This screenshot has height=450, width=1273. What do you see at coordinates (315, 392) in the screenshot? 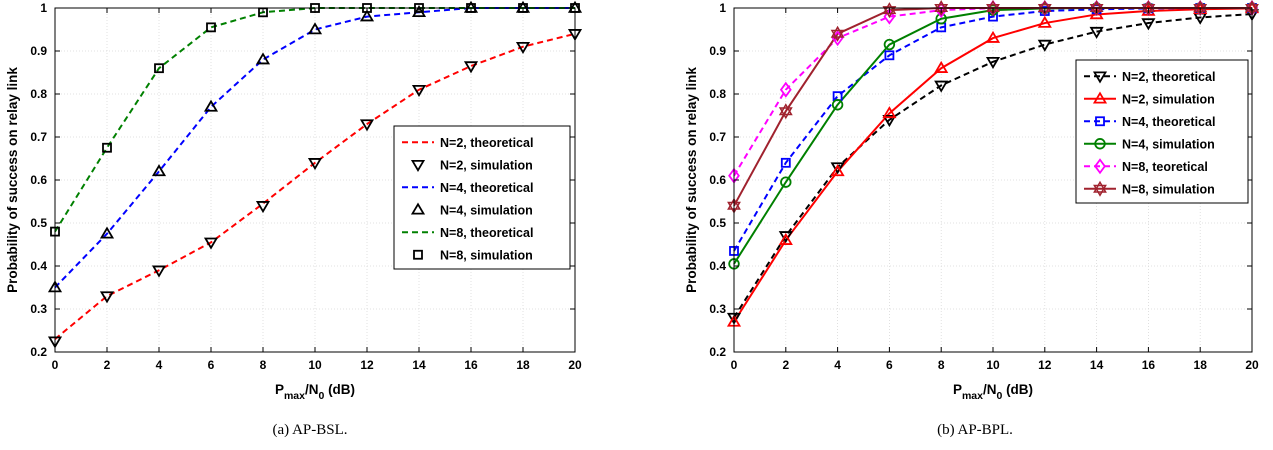
I see `chart-a-x-axis-label: Pmax/N0 (dB)` at bounding box center [315, 392].